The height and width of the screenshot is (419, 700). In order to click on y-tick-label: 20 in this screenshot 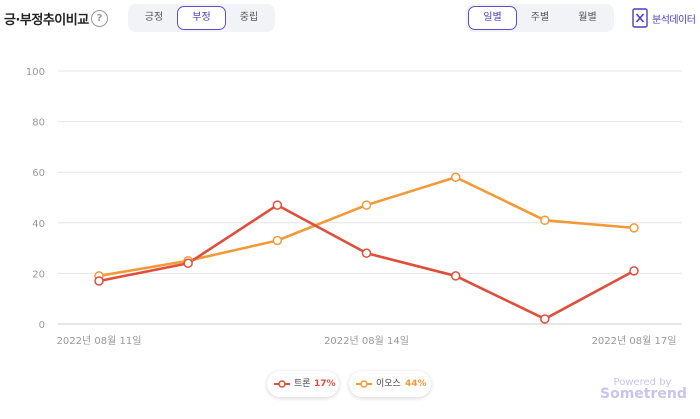, I will do `click(38, 274)`.